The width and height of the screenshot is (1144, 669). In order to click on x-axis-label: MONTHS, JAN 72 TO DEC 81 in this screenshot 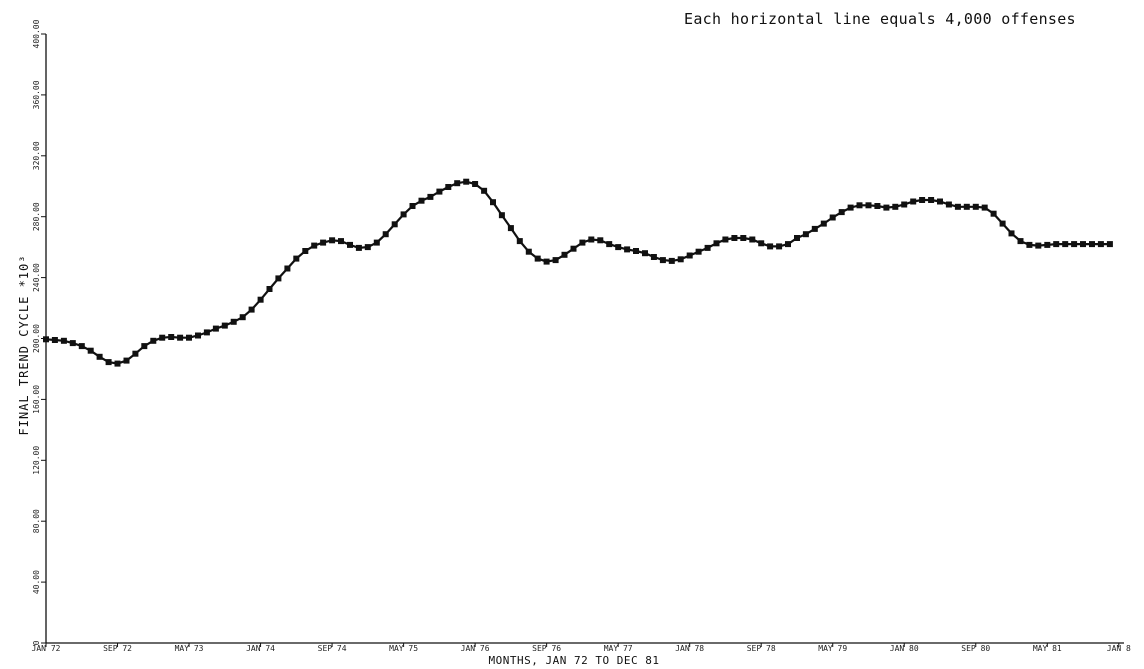, I will do `click(574, 660)`.